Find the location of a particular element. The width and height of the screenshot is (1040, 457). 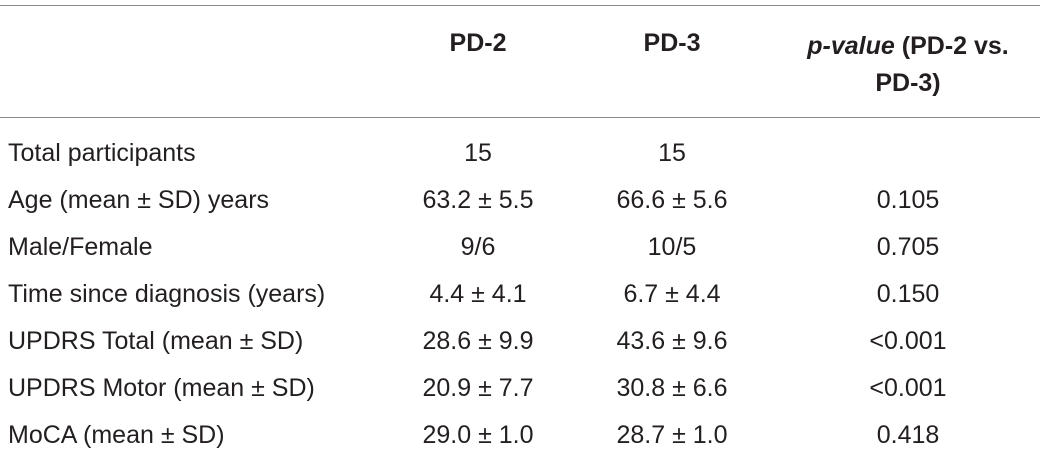

table-cell: 0.150 is located at coordinates (908, 294).